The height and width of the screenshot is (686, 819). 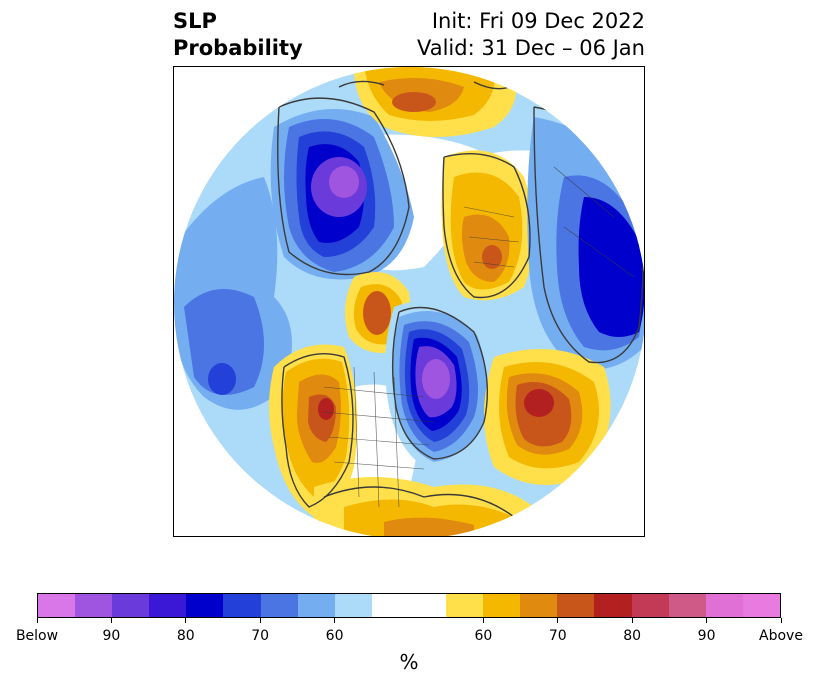 What do you see at coordinates (530, 48) in the screenshot?
I see `valid-range: Valid: 31 Dec – 06 Jan` at bounding box center [530, 48].